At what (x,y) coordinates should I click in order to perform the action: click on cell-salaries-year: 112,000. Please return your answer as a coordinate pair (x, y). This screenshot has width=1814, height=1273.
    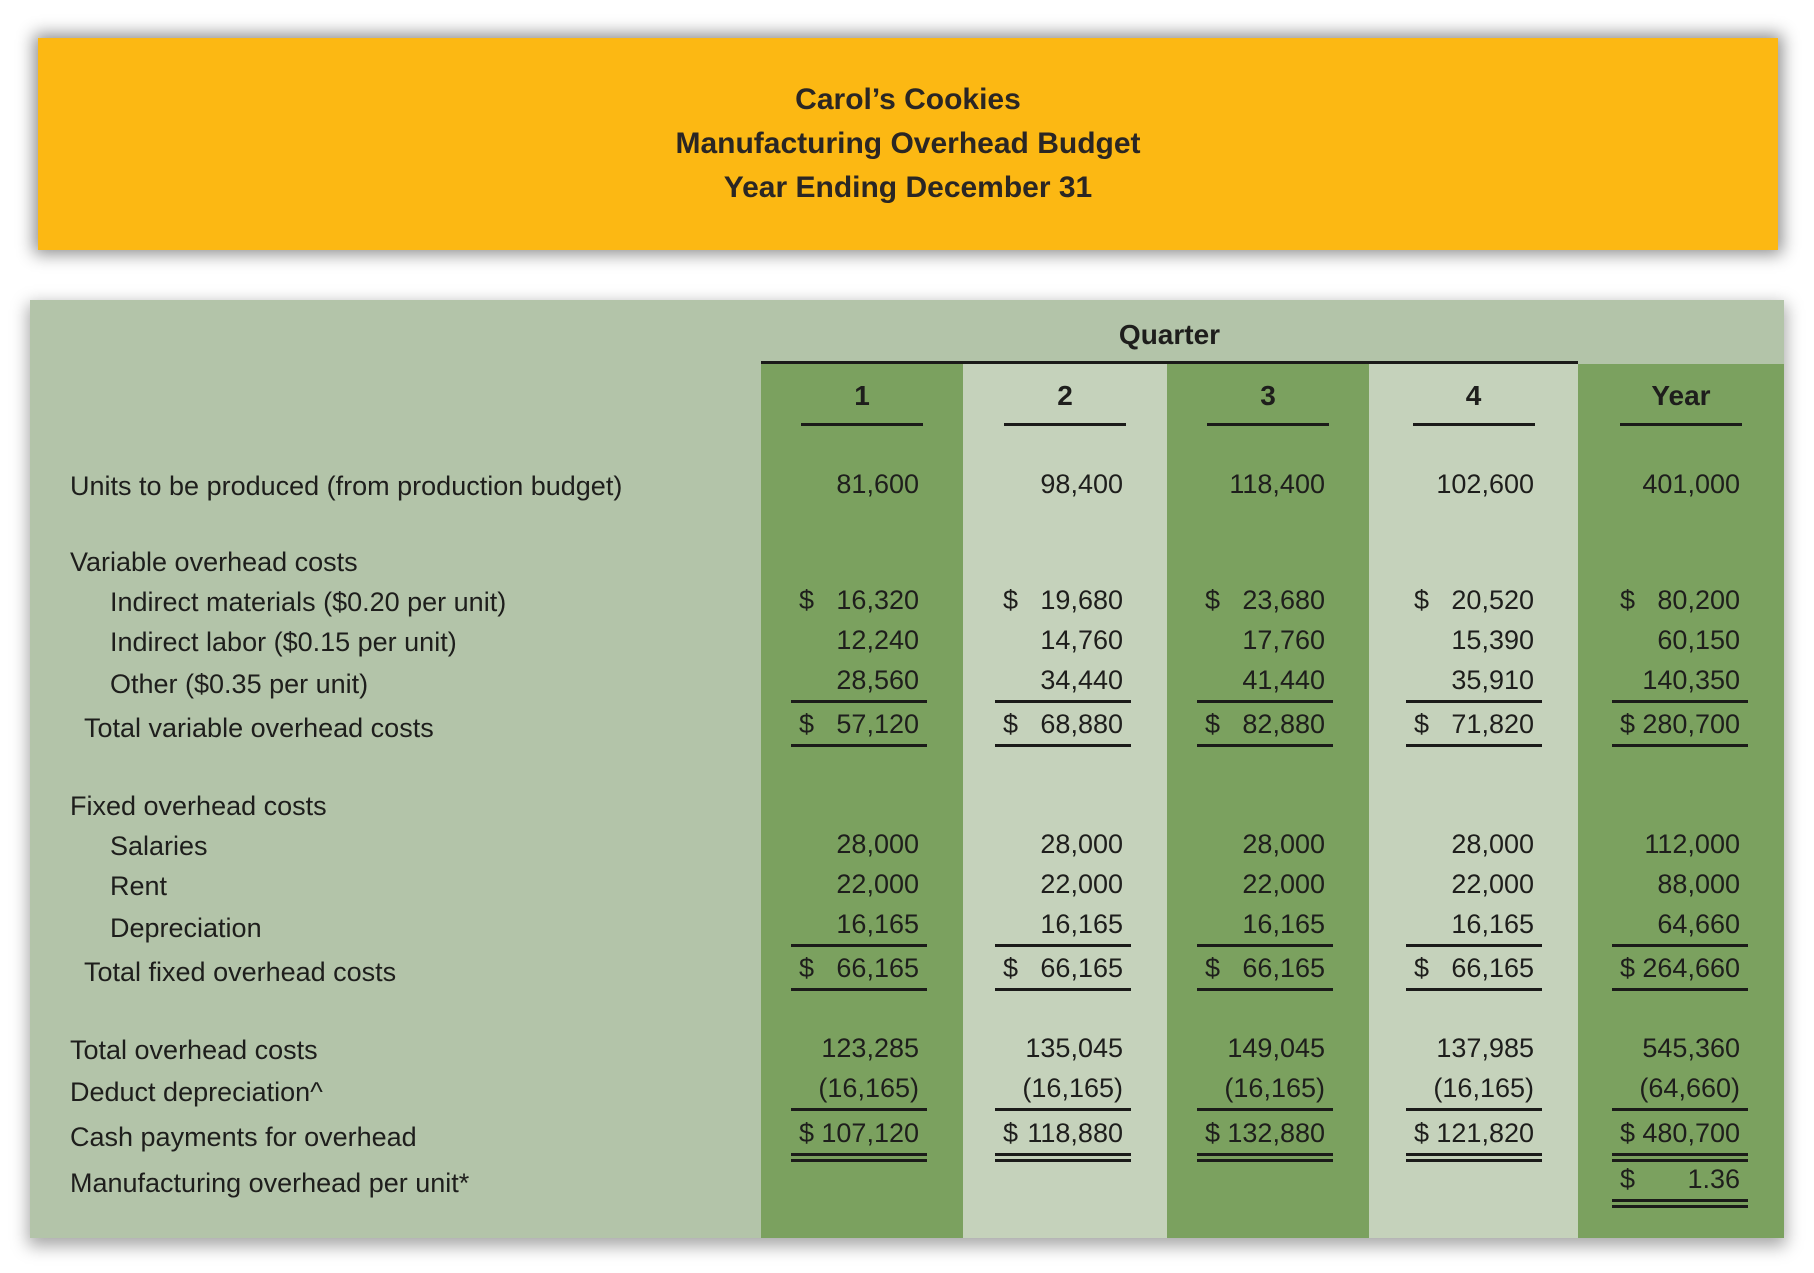
    Looking at the image, I should click on (1681, 846).